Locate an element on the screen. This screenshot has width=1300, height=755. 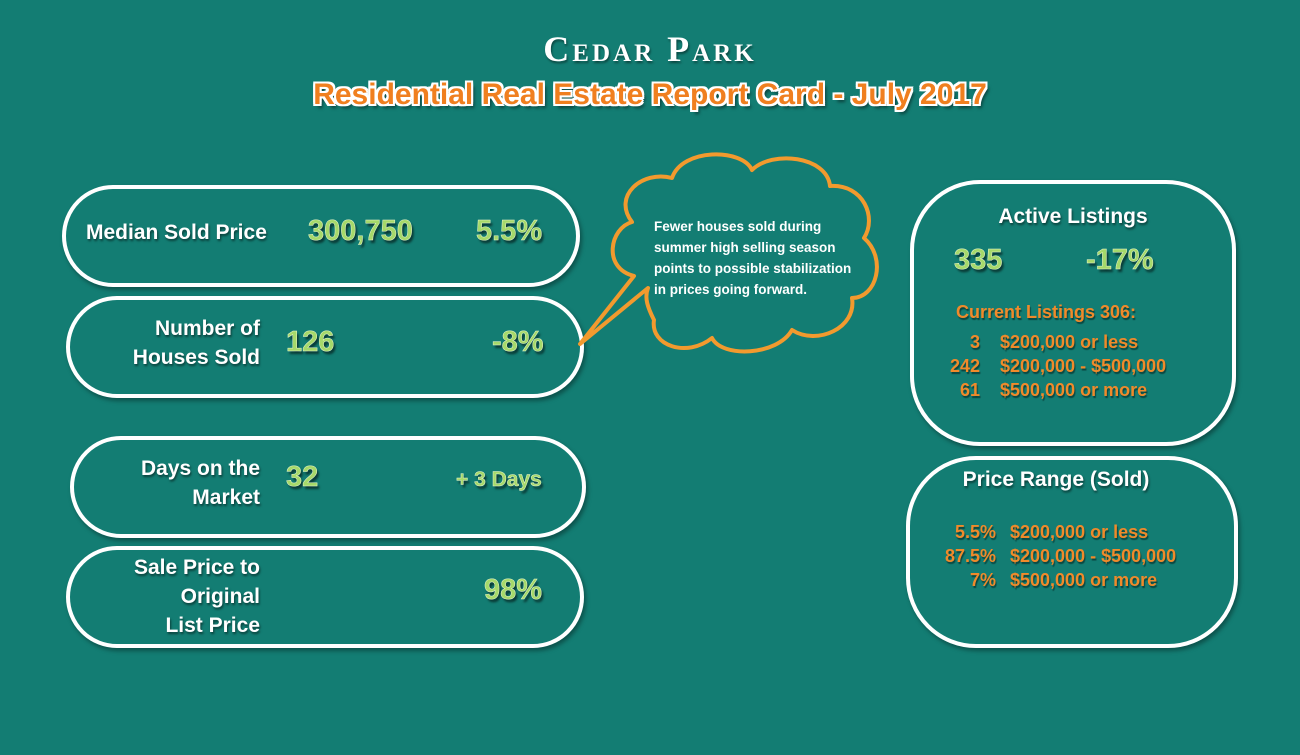
listing-count-3: 61 is located at coordinates (969, 390).